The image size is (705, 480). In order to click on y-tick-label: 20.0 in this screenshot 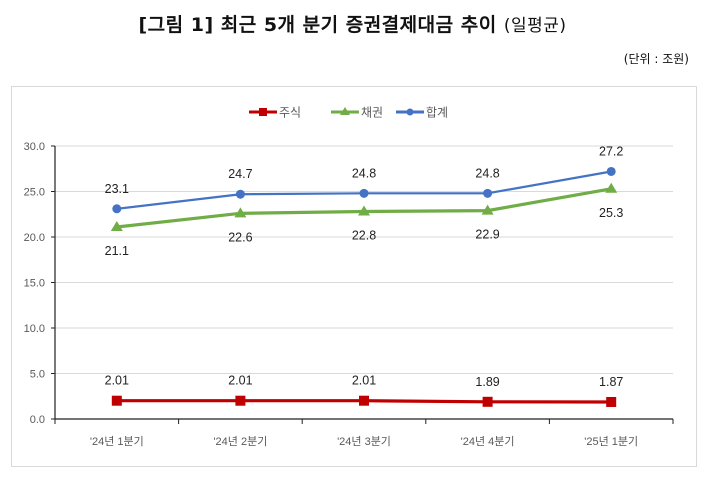, I will do `click(34, 238)`.